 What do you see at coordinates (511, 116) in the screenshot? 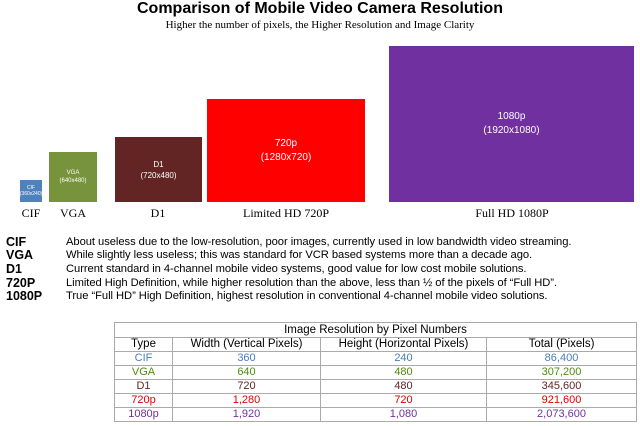
I see `box-1080p-name: 1080p` at bounding box center [511, 116].